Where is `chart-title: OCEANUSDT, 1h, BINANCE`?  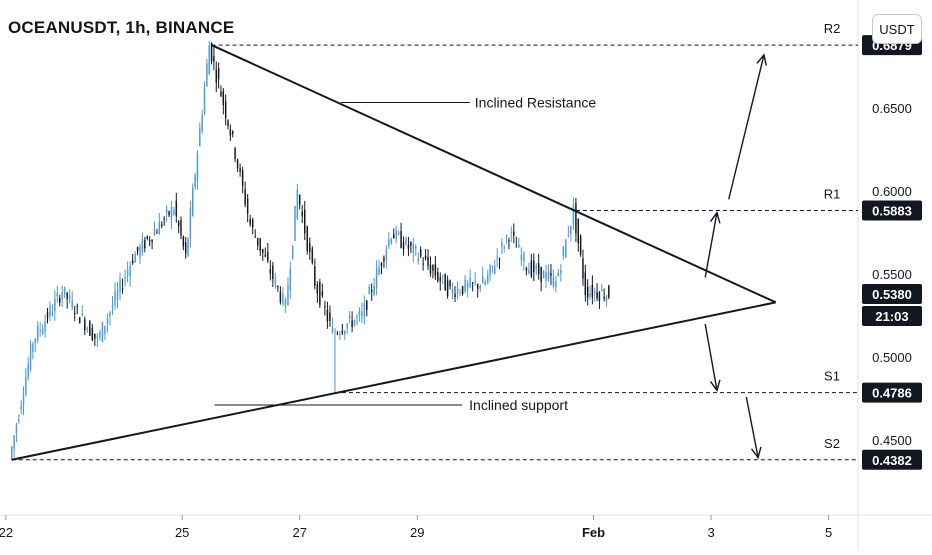
chart-title: OCEANUSDT, 1h, BINANCE is located at coordinates (121, 27).